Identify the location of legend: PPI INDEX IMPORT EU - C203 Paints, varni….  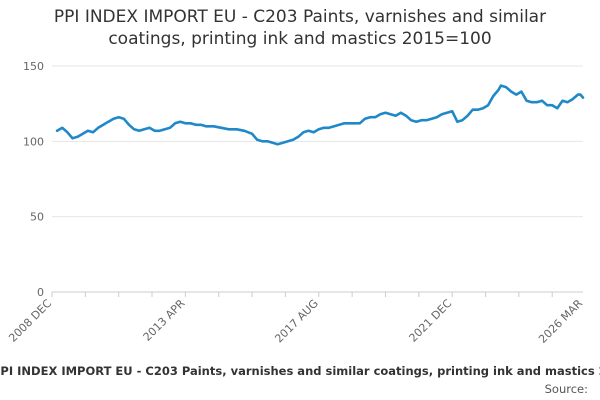
(300, 372).